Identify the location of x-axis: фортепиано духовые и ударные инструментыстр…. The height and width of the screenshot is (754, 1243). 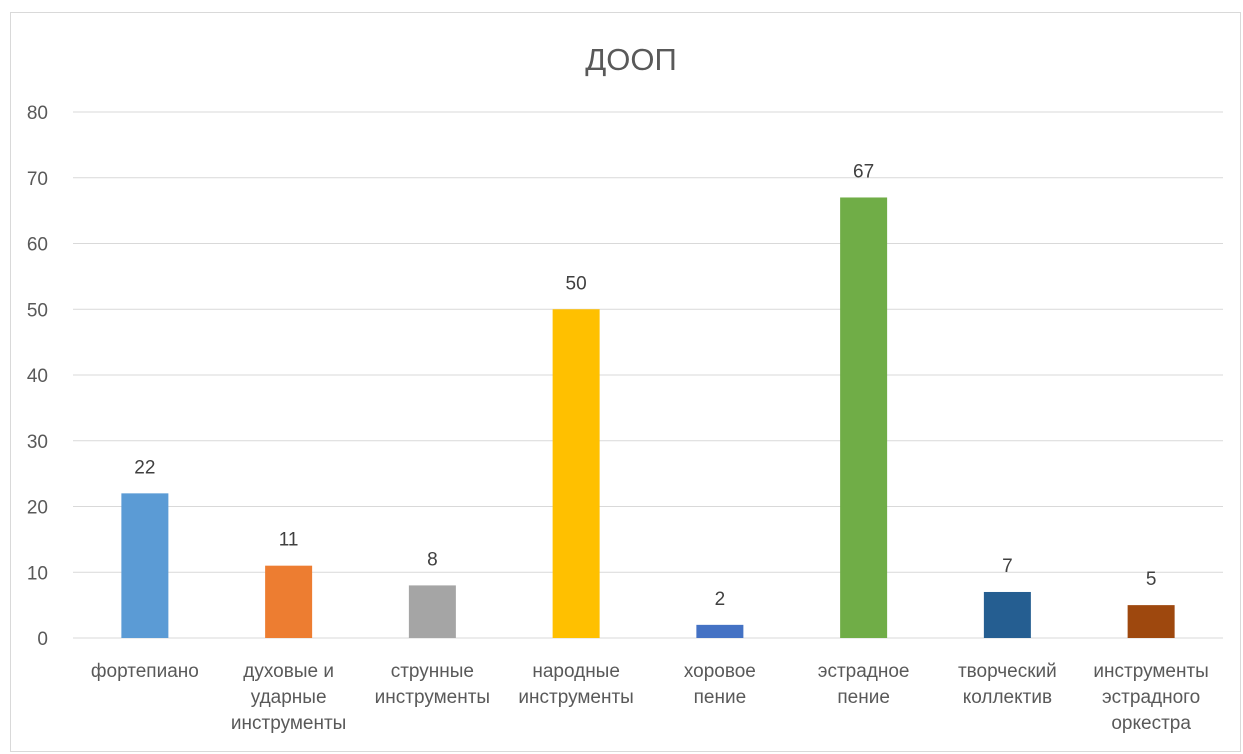
(650, 697).